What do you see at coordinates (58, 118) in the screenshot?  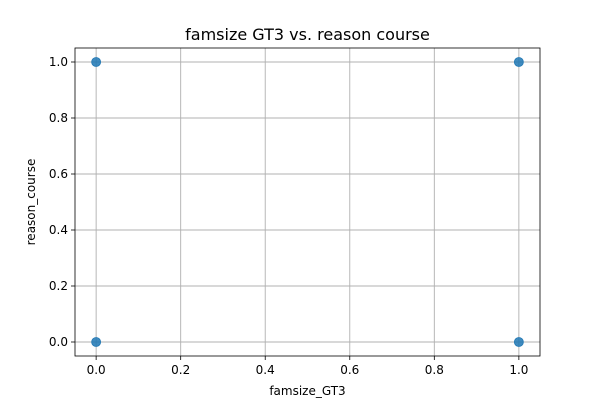 I see `y-tick-label: 0.8` at bounding box center [58, 118].